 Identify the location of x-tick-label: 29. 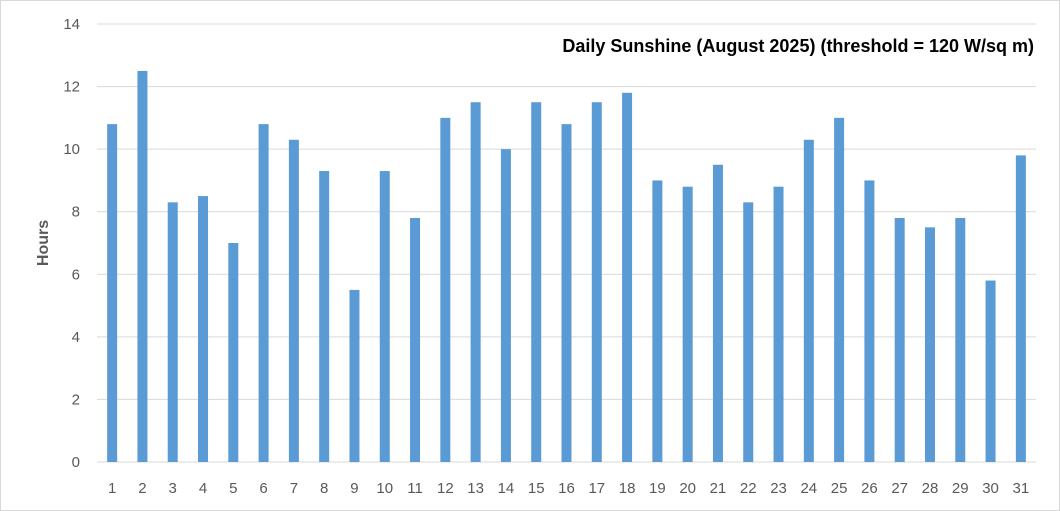
(960, 488).